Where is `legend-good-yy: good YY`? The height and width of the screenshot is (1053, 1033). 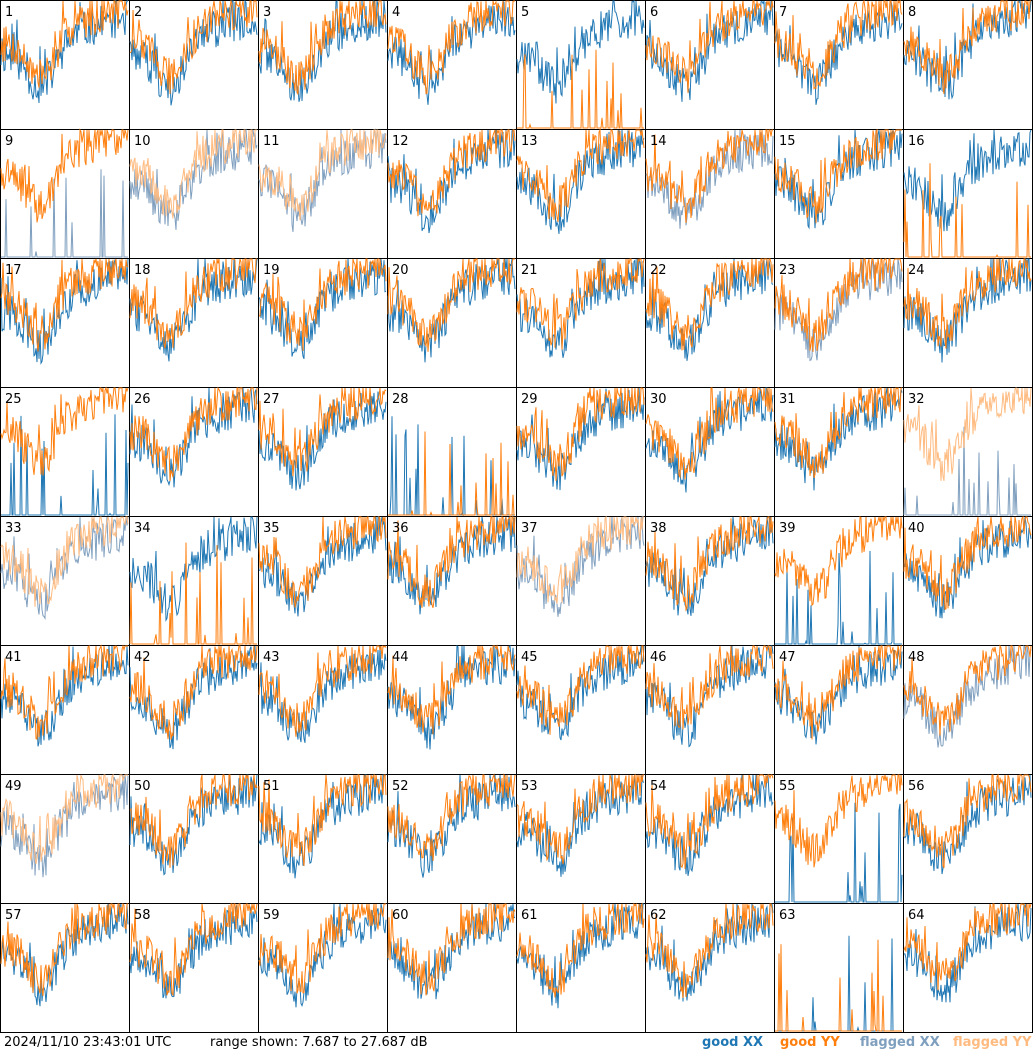
legend-good-yy: good YY is located at coordinates (810, 1042).